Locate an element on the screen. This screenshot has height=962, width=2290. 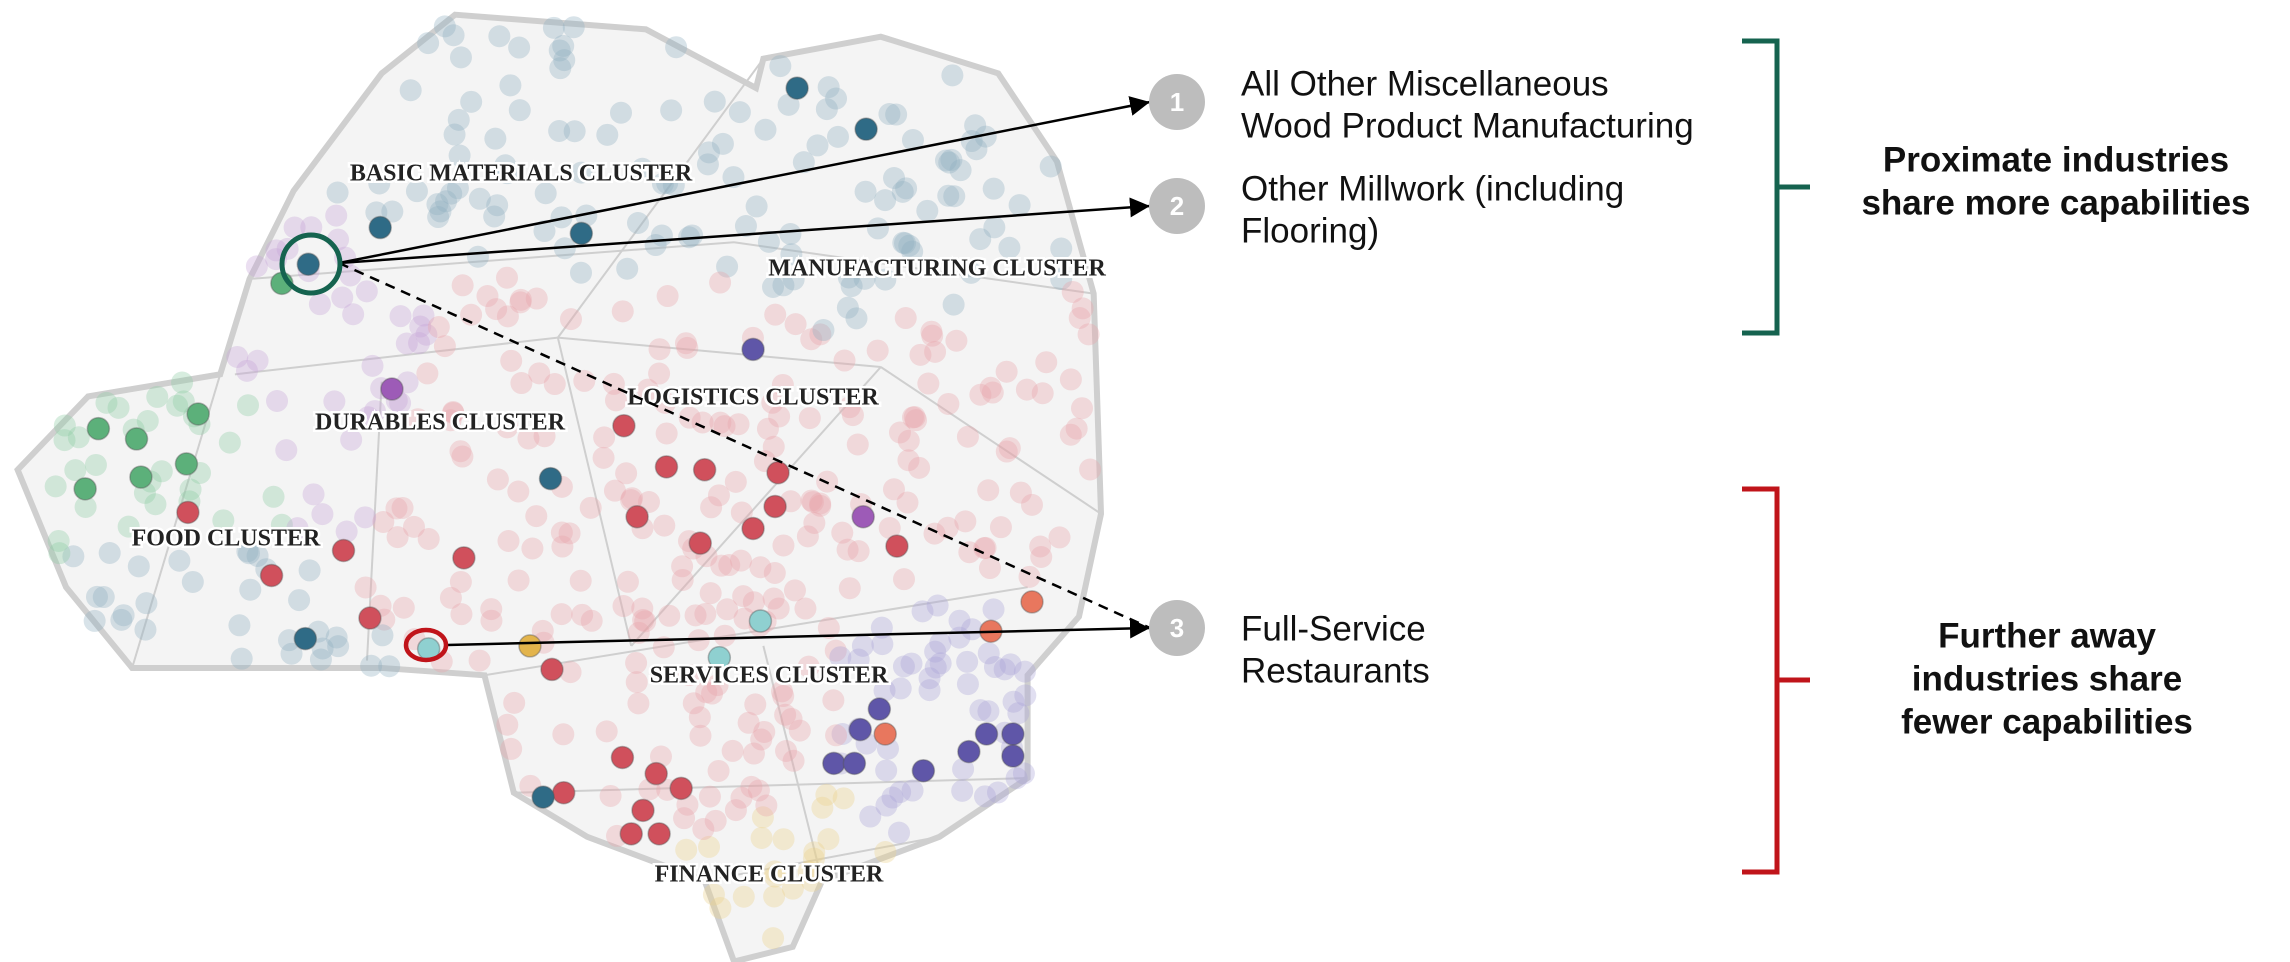
connector is located at coordinates (798, 632).